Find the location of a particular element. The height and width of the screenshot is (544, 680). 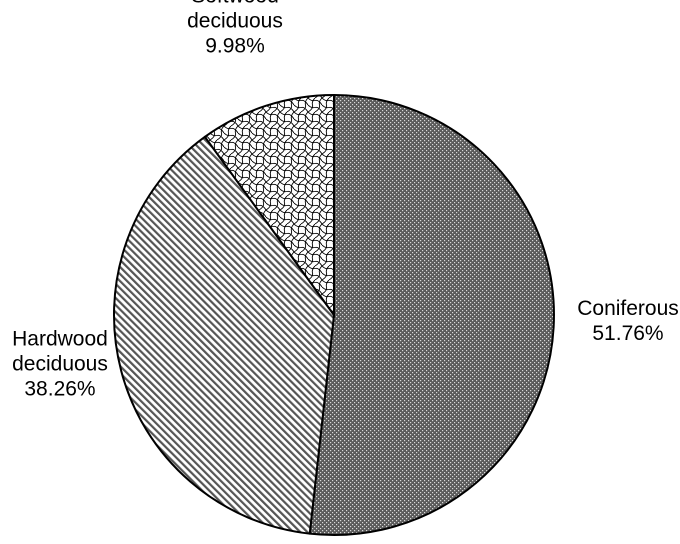

slice-value-label: 51.76% is located at coordinates (627, 333).